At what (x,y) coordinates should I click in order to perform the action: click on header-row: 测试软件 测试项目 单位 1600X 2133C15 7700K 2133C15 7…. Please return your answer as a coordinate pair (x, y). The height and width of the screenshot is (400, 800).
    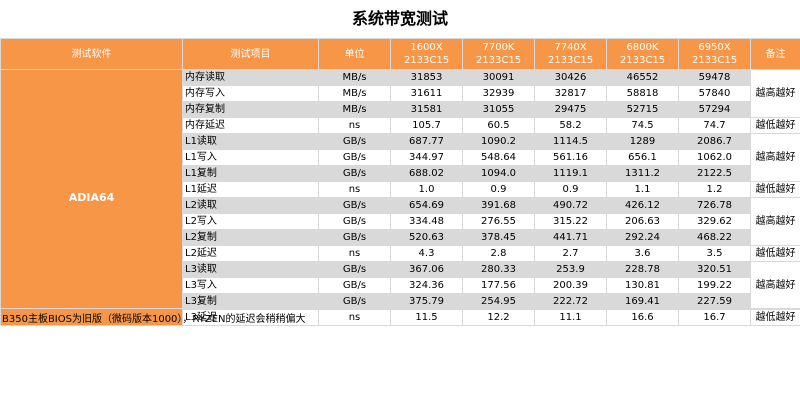
    Looking at the image, I should click on (400, 54).